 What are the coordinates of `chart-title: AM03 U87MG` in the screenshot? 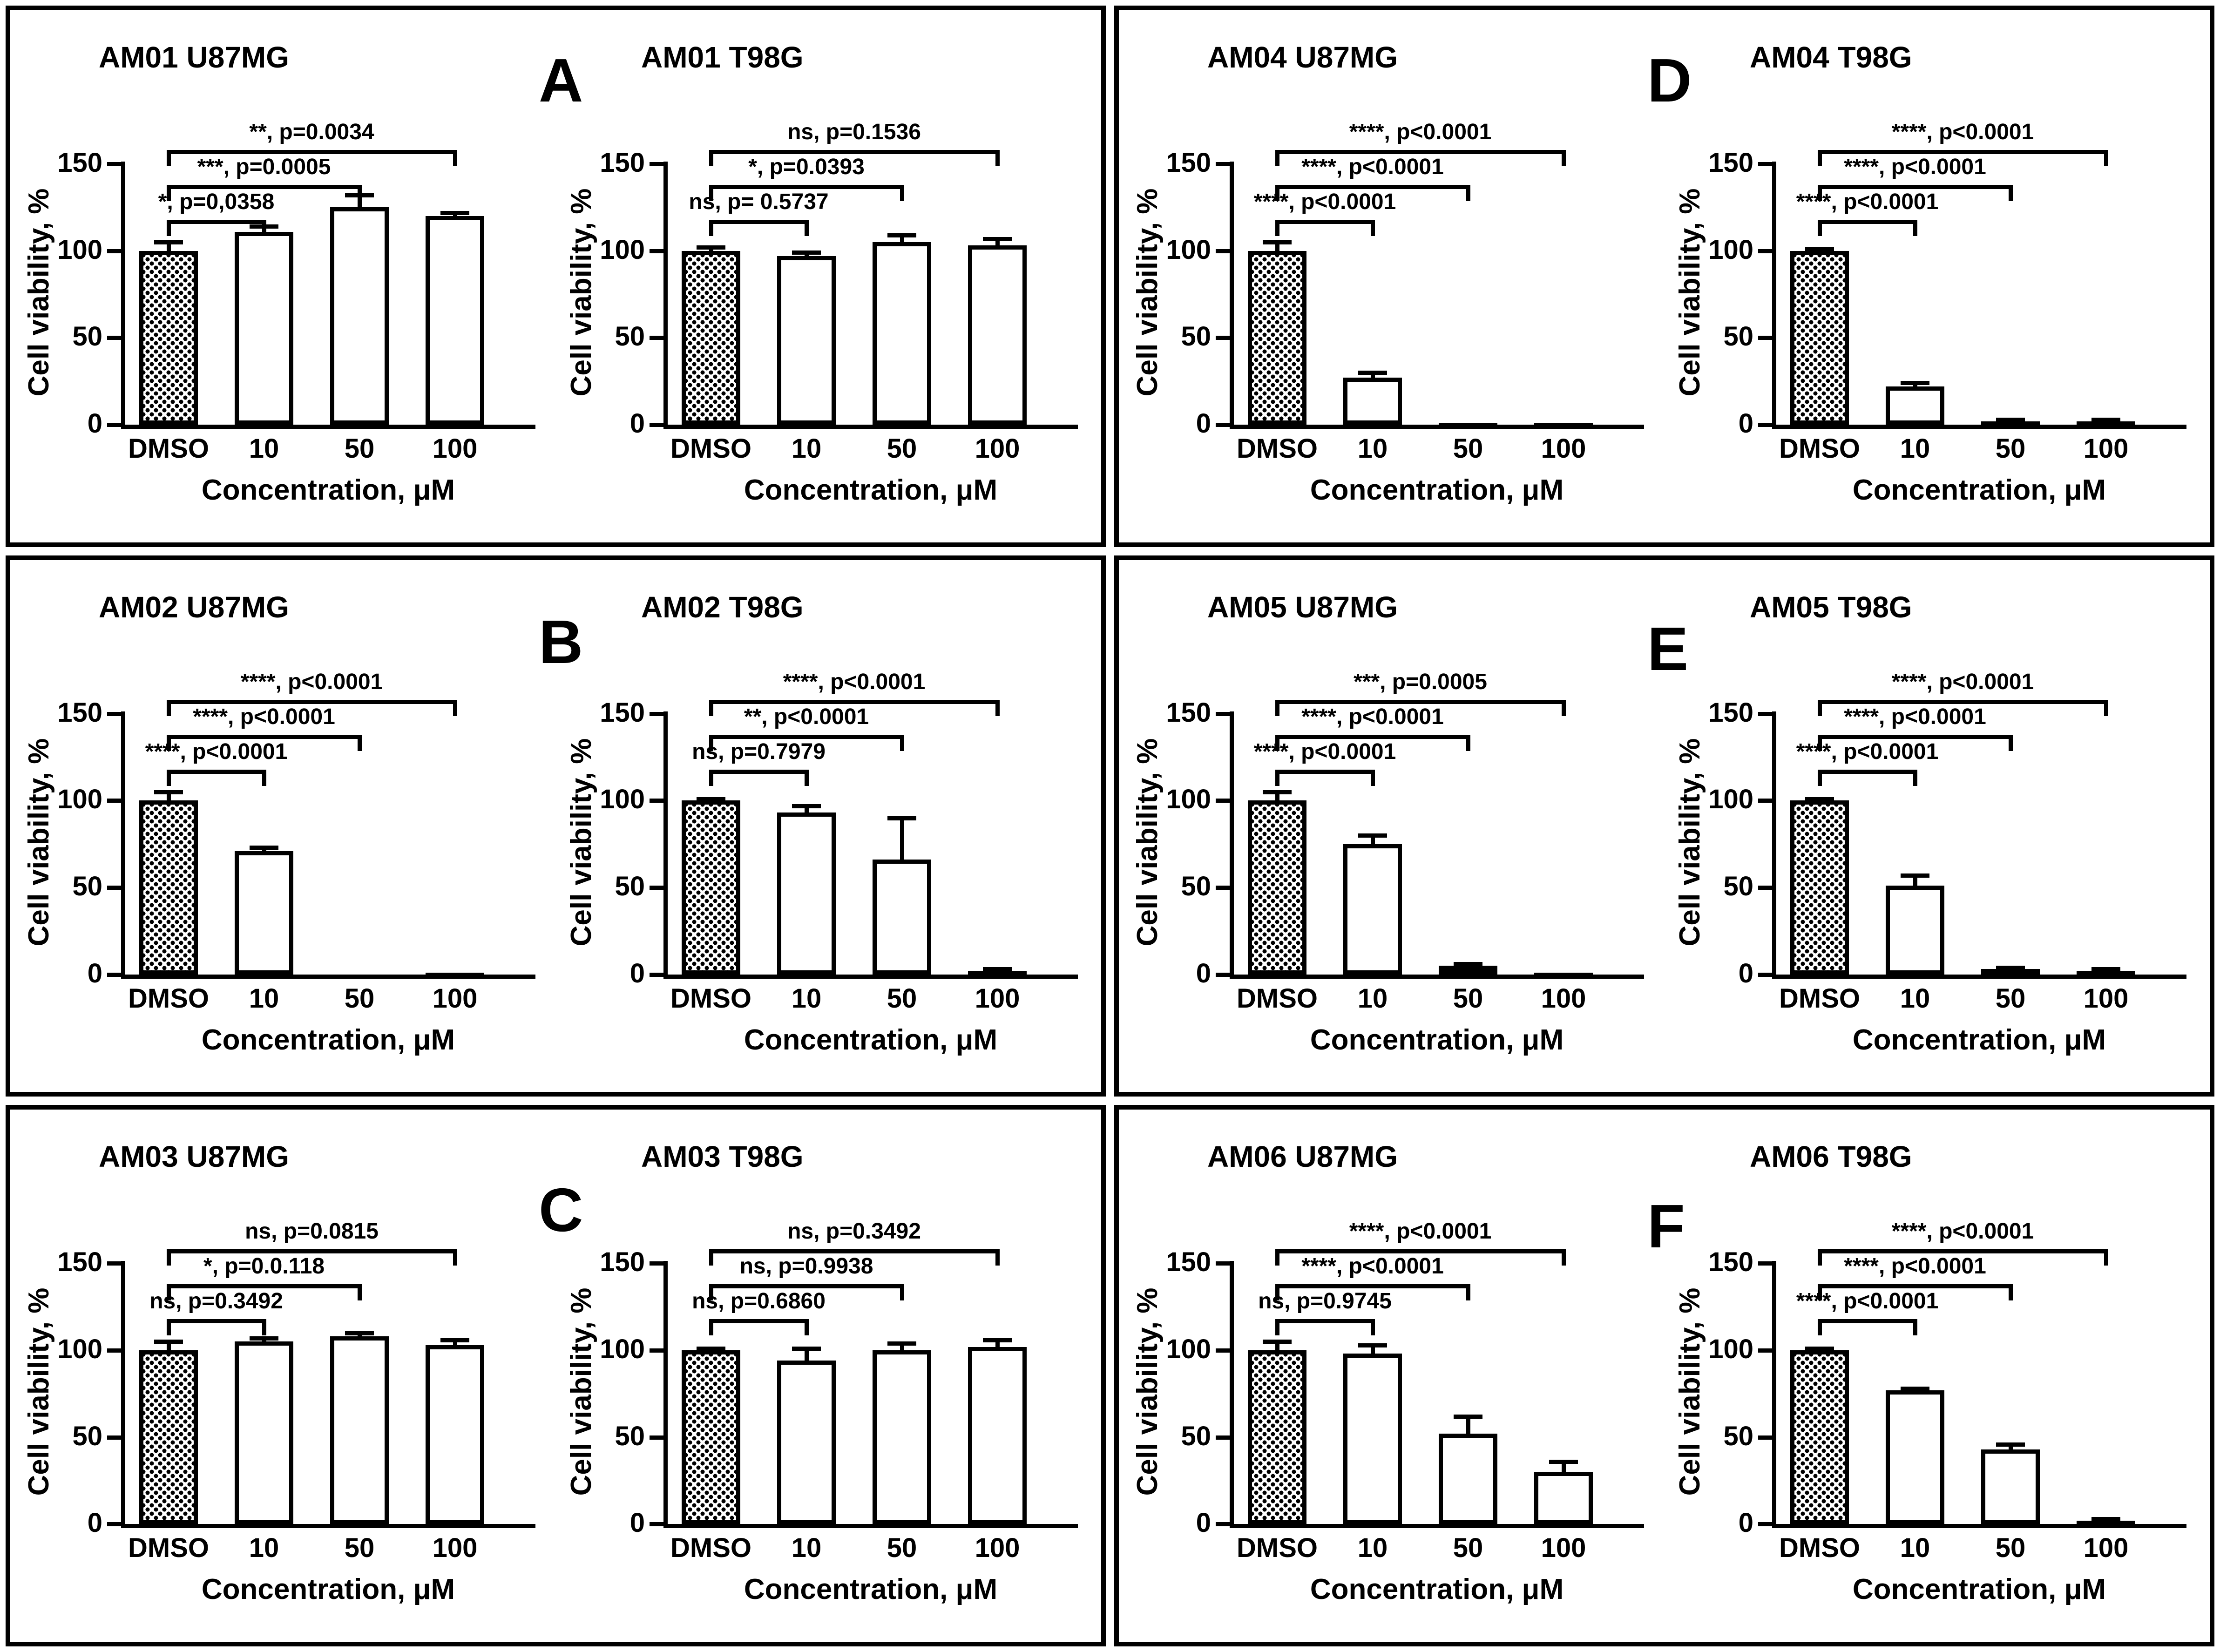 It's located at (194, 1157).